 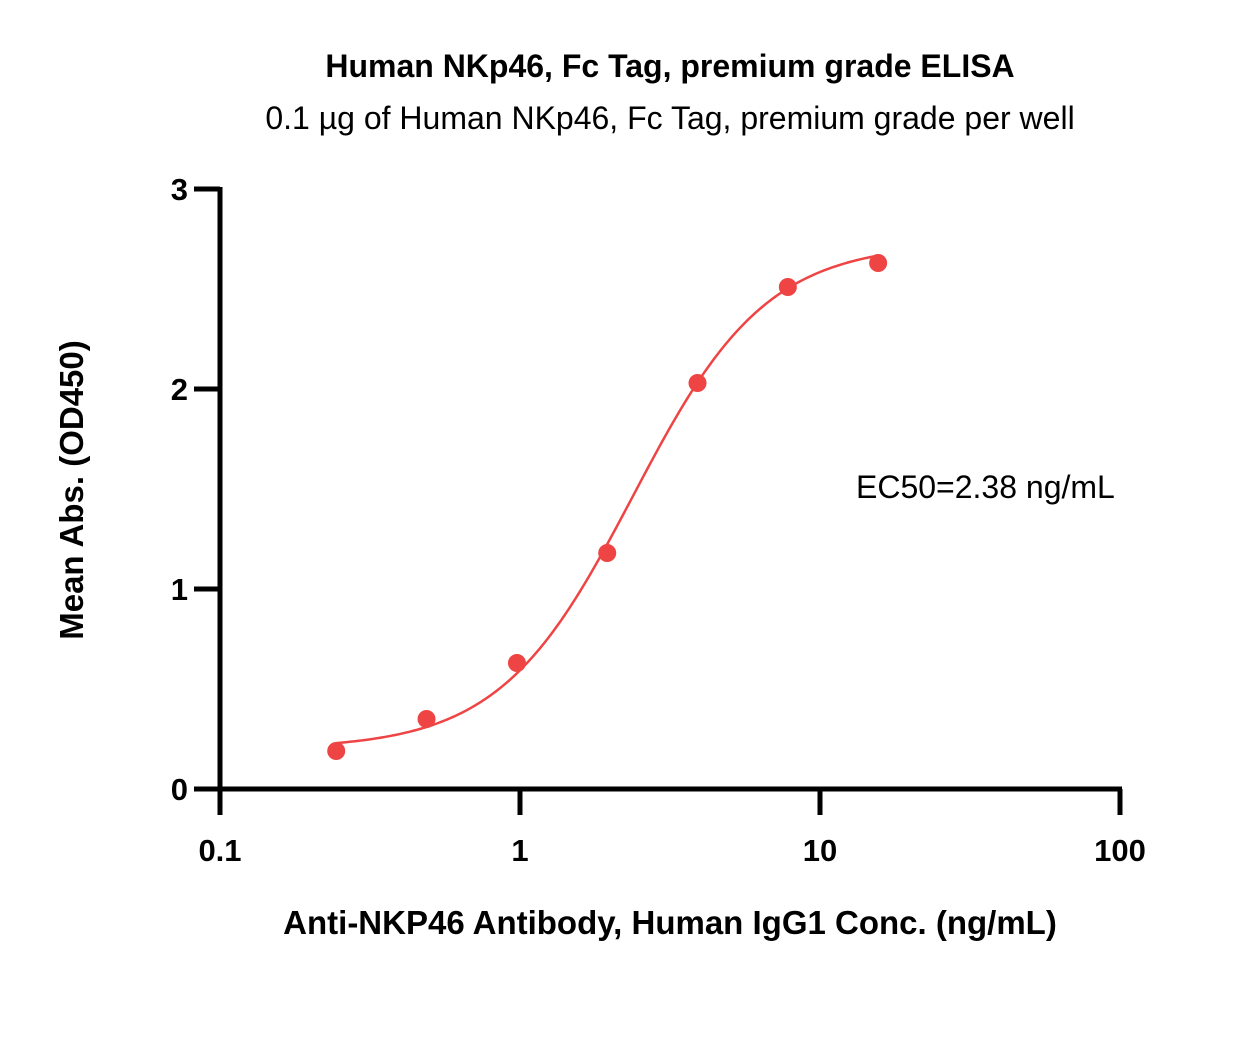 I want to click on chart-title: Human NKp46, Fc Tag, premium grade ELISA, so click(x=670, y=66).